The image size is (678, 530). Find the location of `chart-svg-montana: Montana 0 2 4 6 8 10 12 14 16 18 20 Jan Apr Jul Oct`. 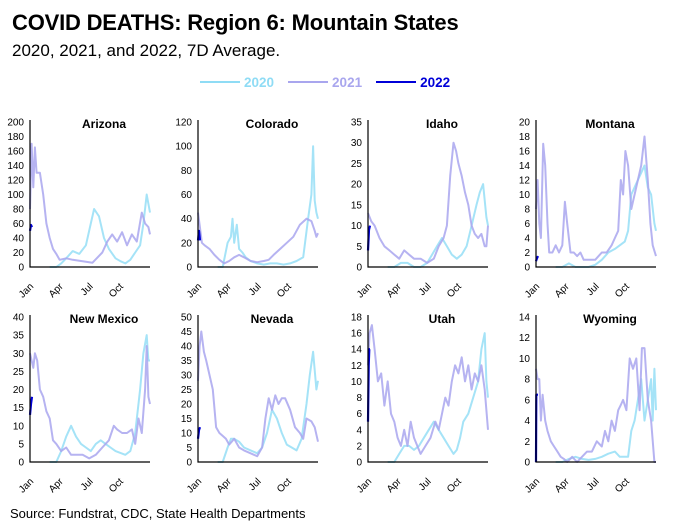

chart-svg-montana: Montana 0 2 4 6 8 10 12 14 16 18 20 Jan Apr Jul Oct is located at coordinates (588, 209).